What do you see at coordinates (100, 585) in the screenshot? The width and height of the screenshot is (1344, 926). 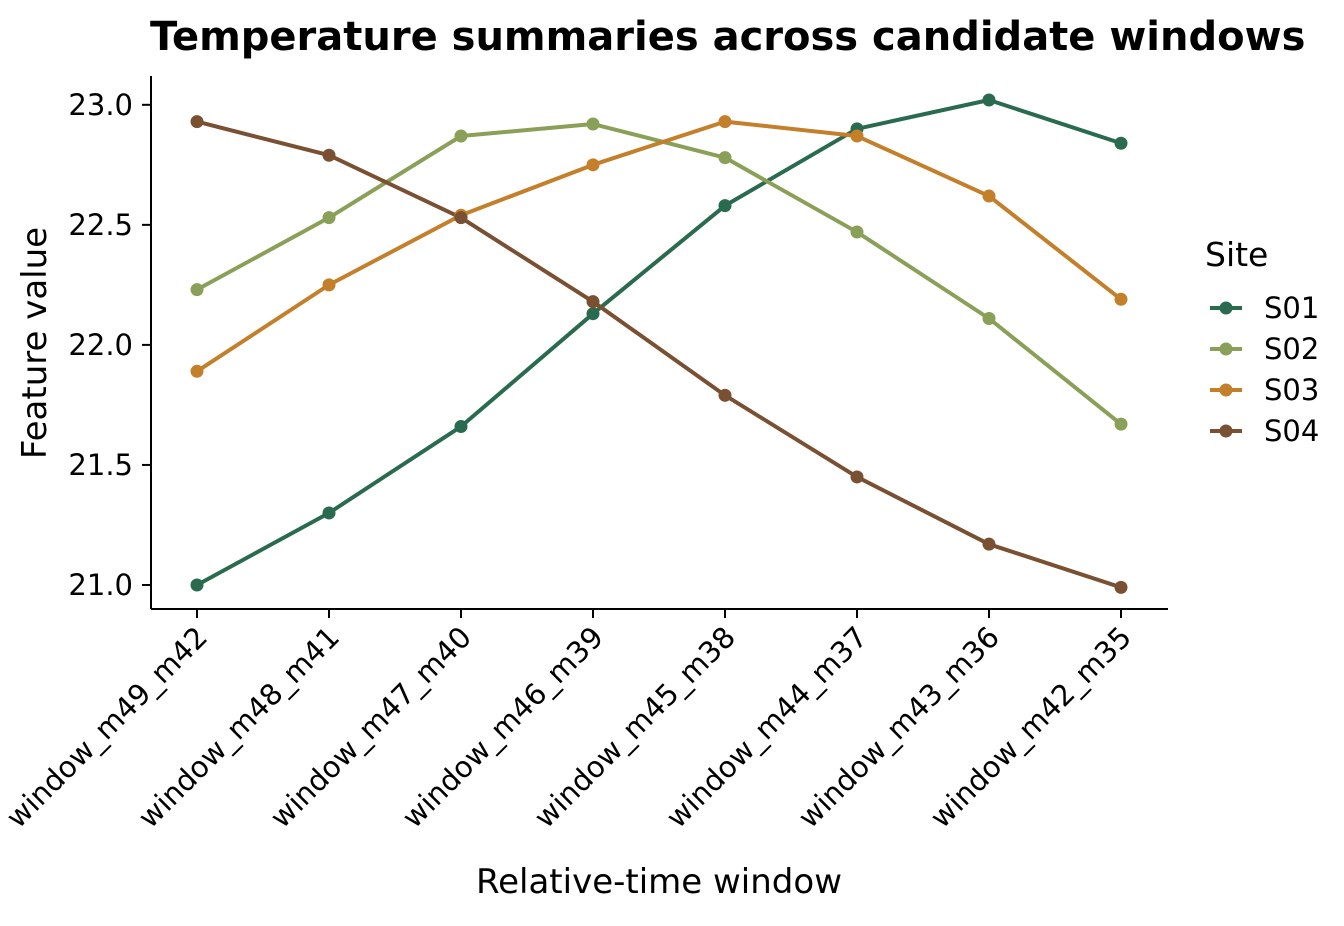 I see `y-tick-label: 21.0` at bounding box center [100, 585].